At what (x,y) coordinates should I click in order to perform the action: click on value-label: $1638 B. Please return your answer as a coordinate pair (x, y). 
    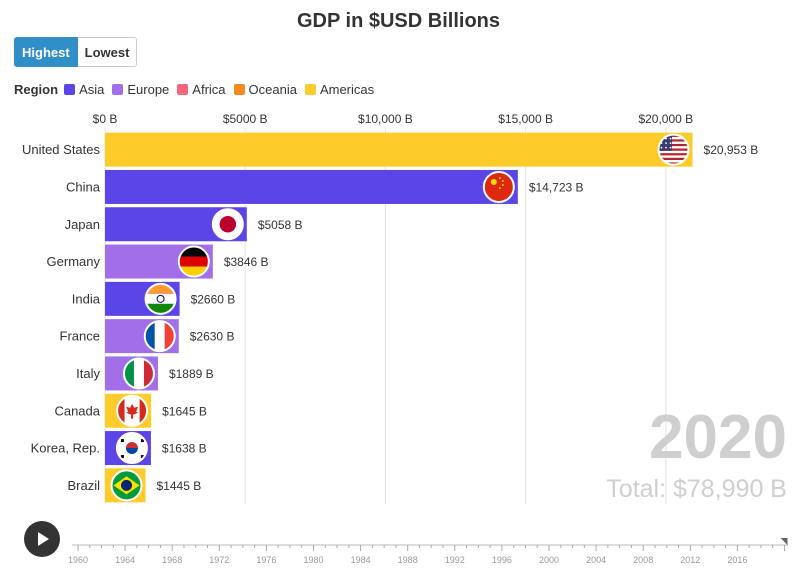
    Looking at the image, I should click on (184, 449).